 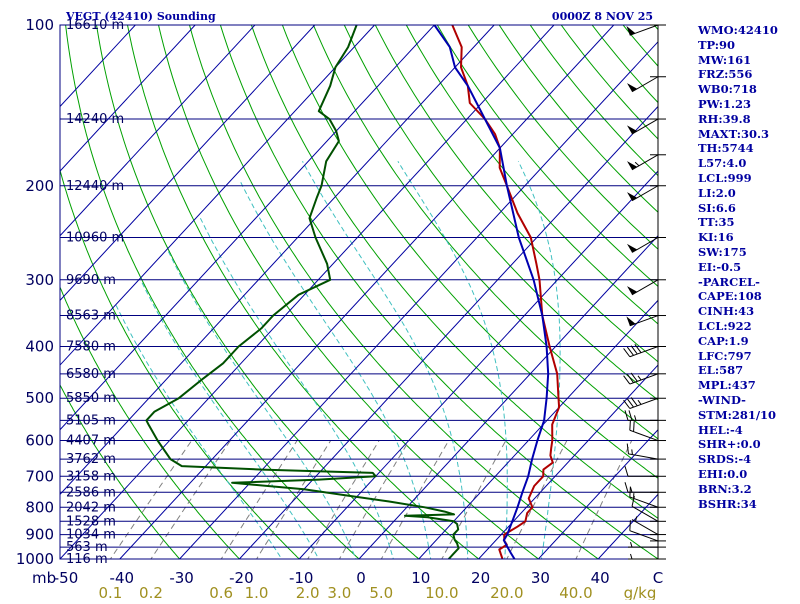 I want to click on index-item: MPL:437, so click(x=727, y=385).